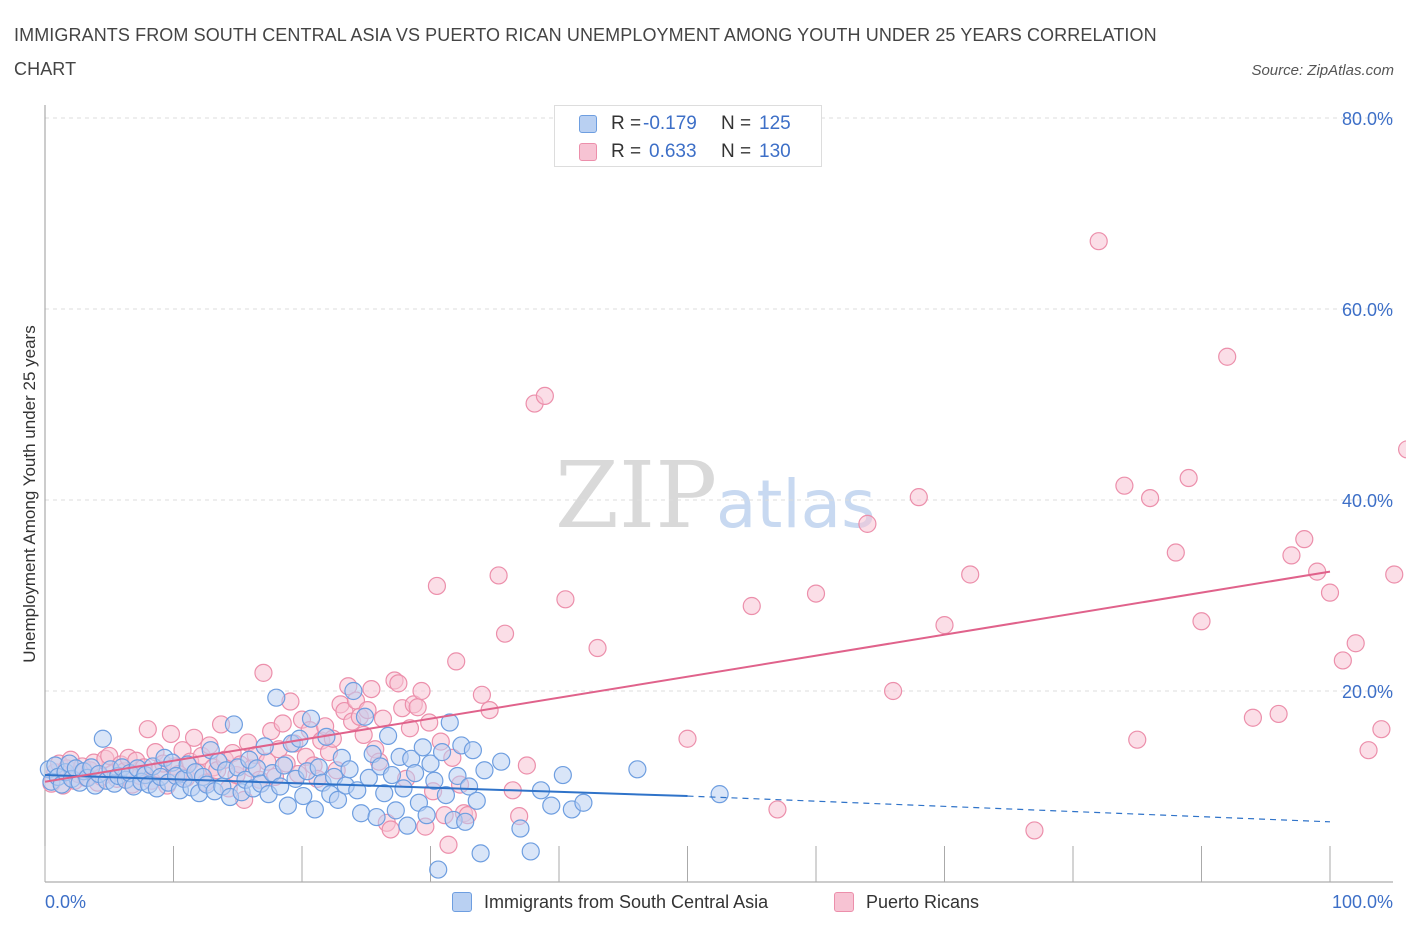 The width and height of the screenshot is (1406, 930). Describe the element at coordinates (29, 494) in the screenshot. I see `y-axis-title: Unemployment Among Youth under 25 years` at that location.